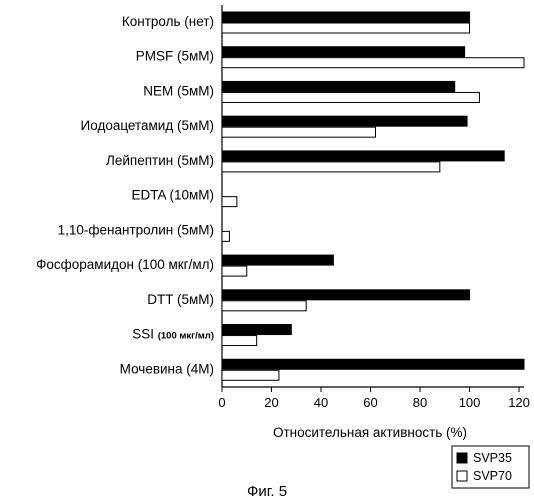  I want to click on category-label-1: PMSF (5мМ), so click(175, 56).